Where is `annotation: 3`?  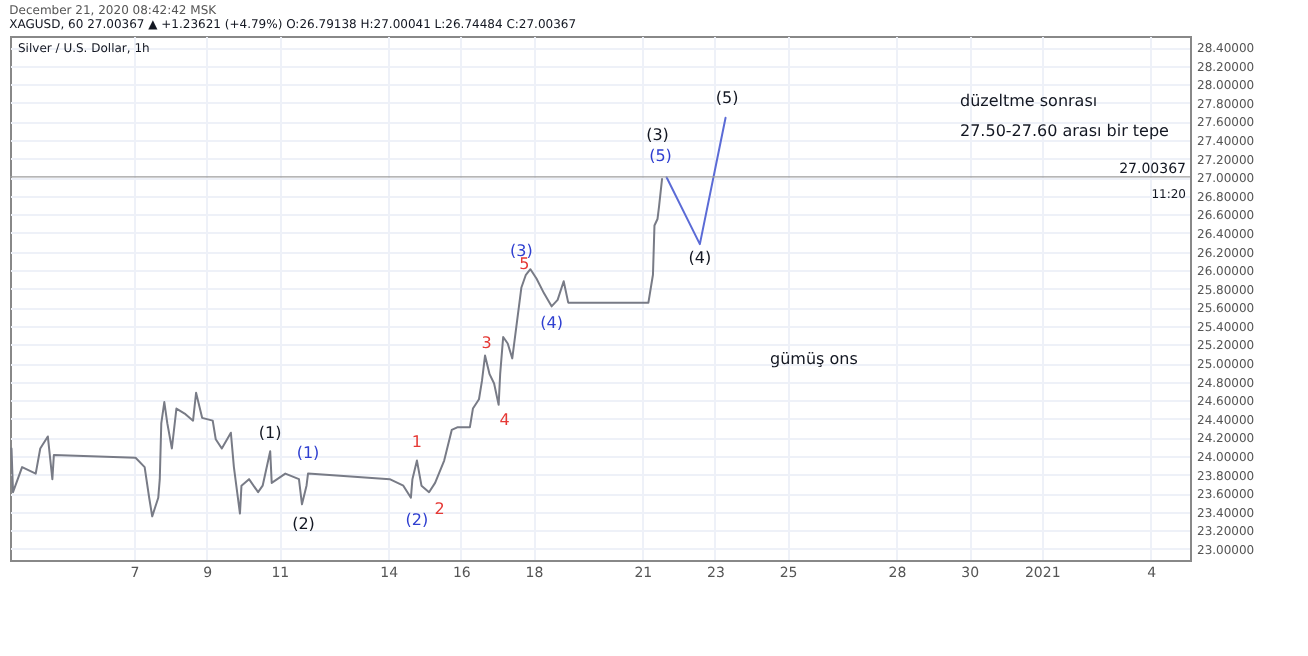 annotation: 3 is located at coordinates (486, 343).